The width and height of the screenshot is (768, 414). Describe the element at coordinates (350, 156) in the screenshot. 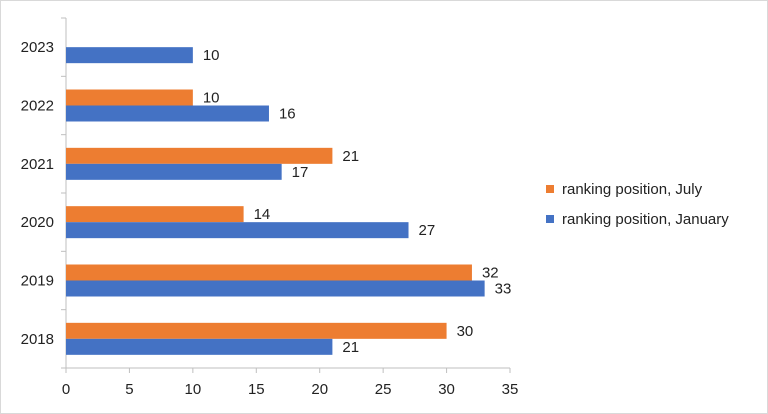

I see `data-label-july: 21` at that location.